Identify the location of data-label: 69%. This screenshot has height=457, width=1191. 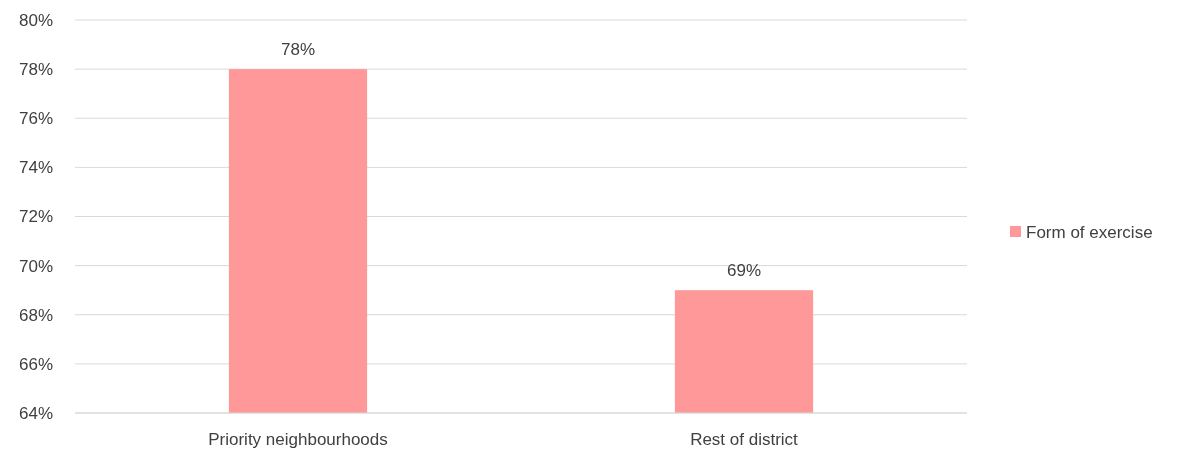
(744, 271).